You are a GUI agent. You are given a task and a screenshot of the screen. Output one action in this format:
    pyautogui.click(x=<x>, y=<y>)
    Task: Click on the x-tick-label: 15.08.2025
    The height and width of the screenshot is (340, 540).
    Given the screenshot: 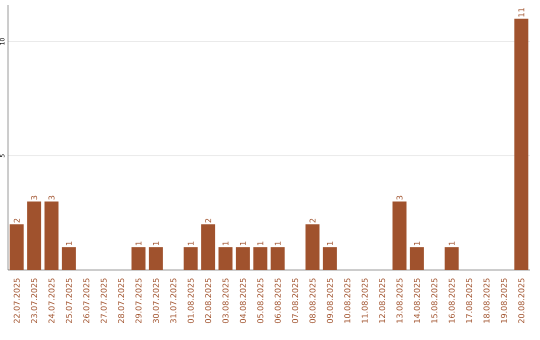 What is the action you would take?
    pyautogui.click(x=434, y=300)
    